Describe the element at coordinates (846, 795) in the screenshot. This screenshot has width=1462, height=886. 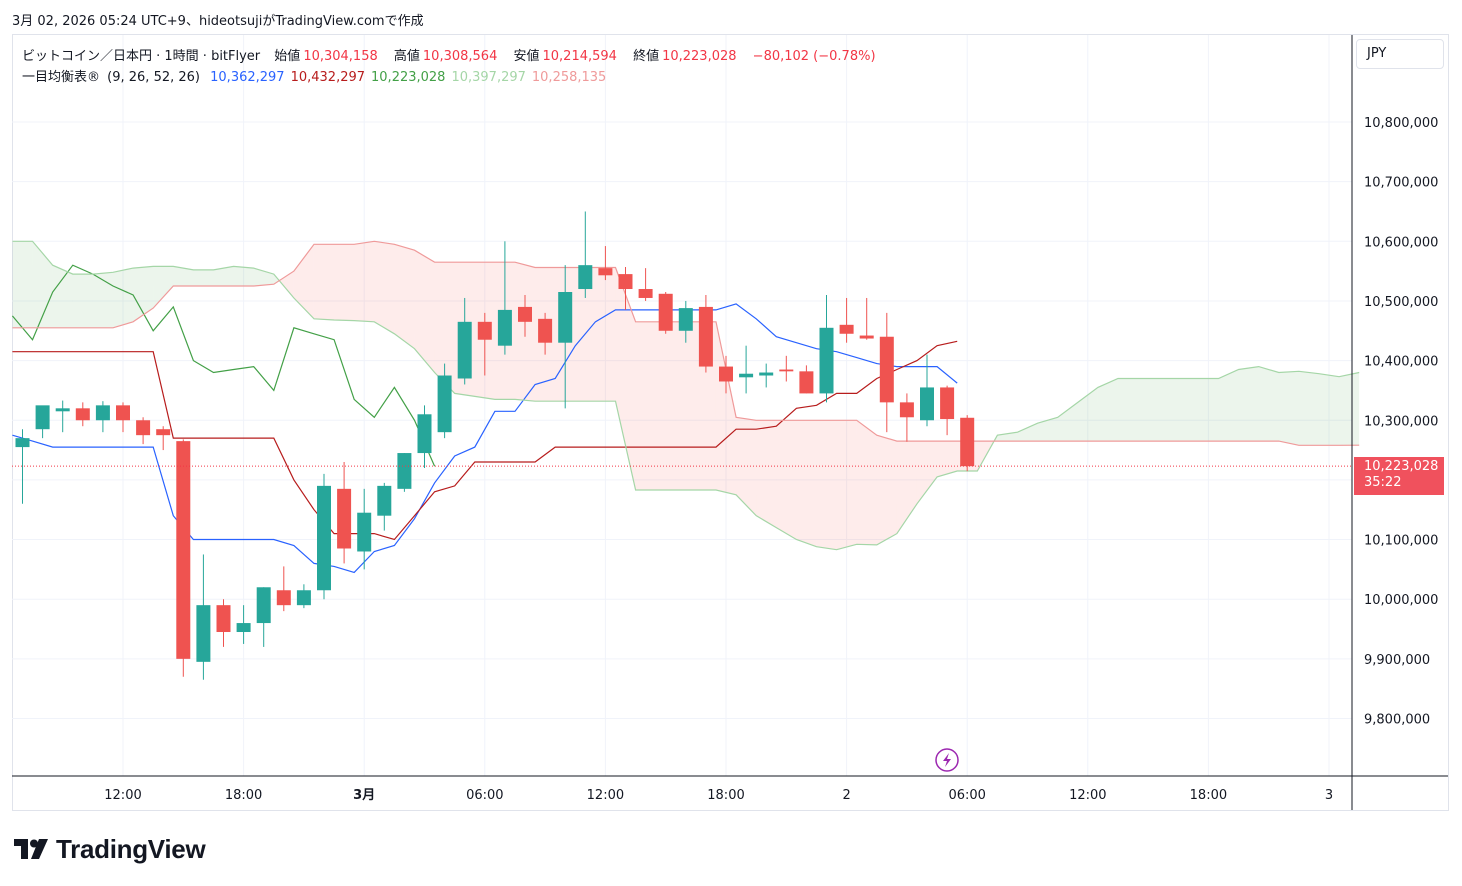
I see `x-tick-label: 2` at that location.